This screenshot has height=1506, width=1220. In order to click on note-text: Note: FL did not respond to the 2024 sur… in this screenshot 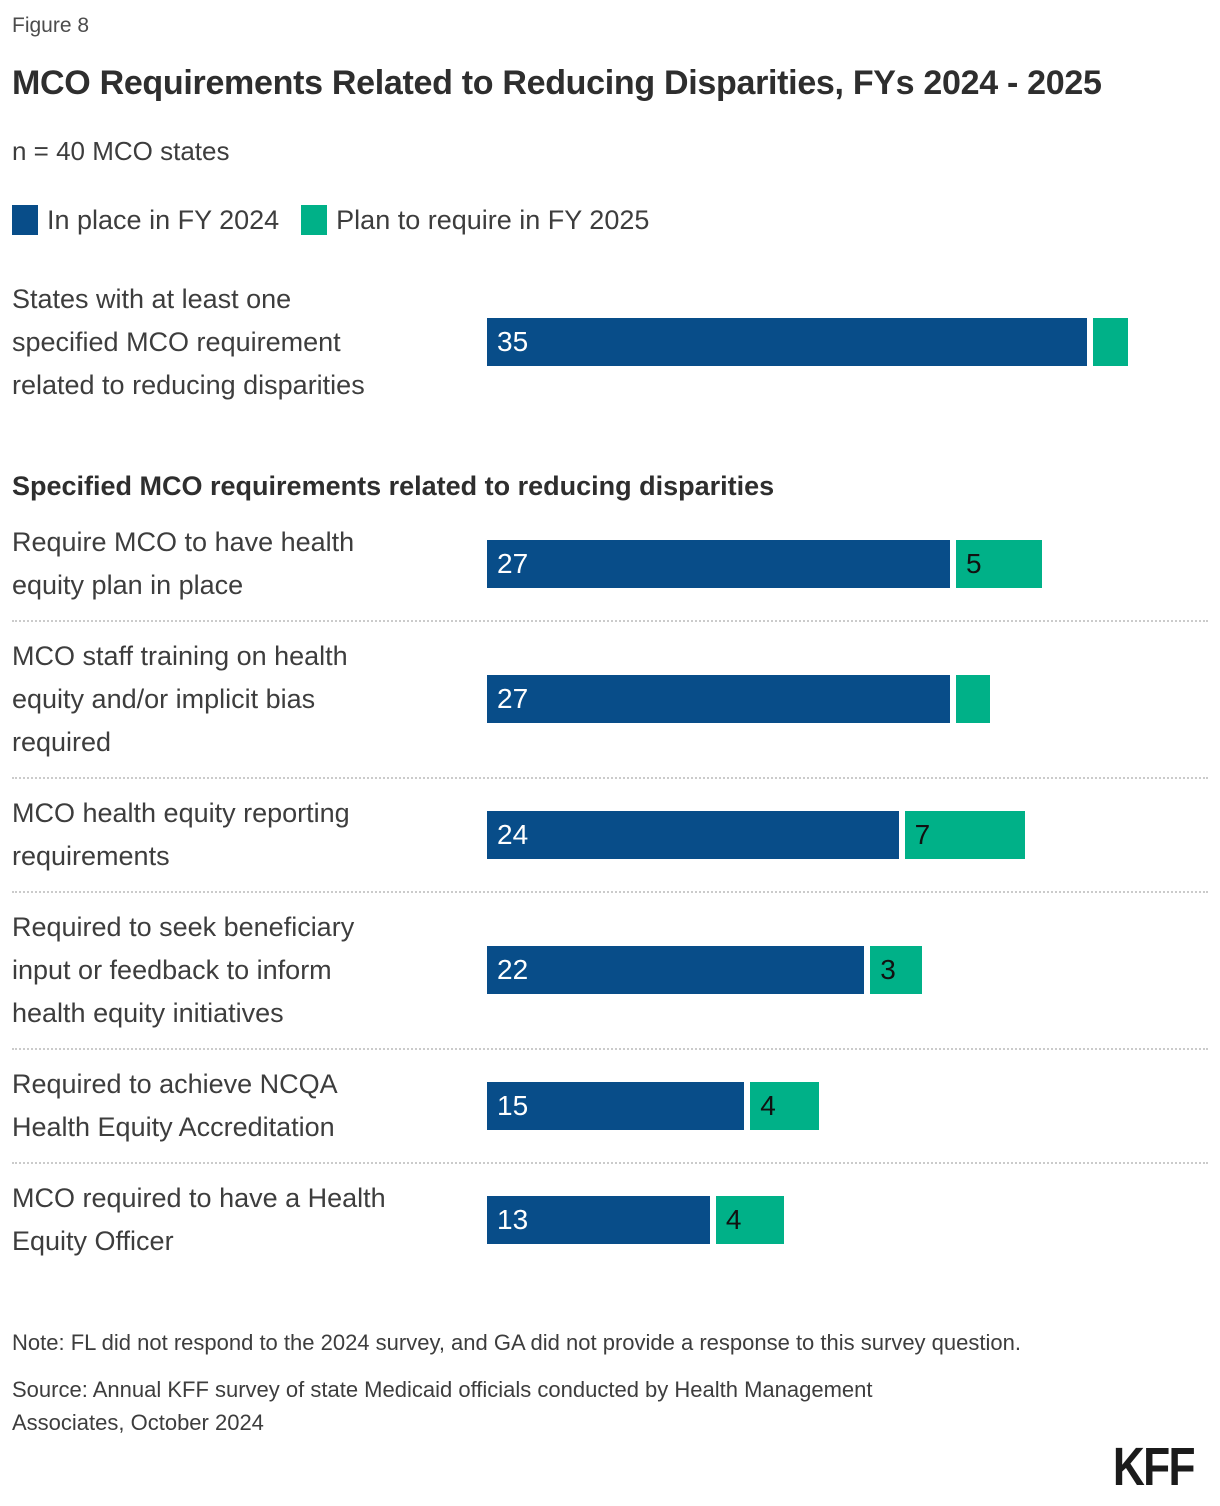, I will do `click(516, 1342)`.